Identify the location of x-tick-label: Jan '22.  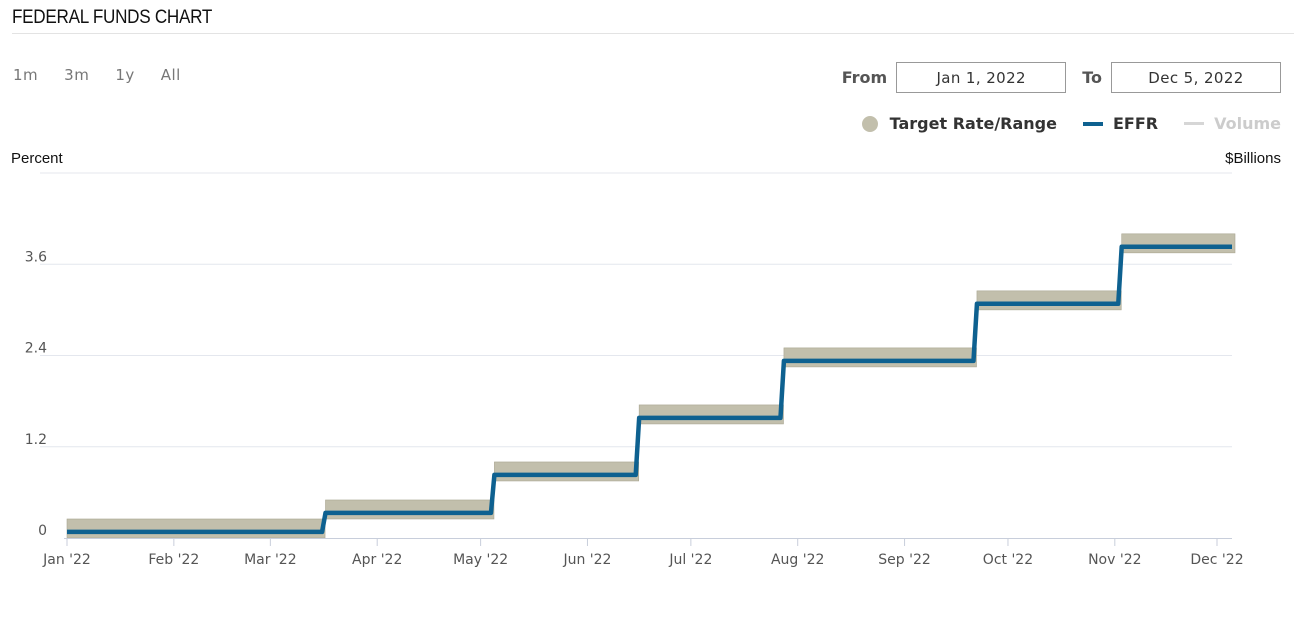
(66, 560).